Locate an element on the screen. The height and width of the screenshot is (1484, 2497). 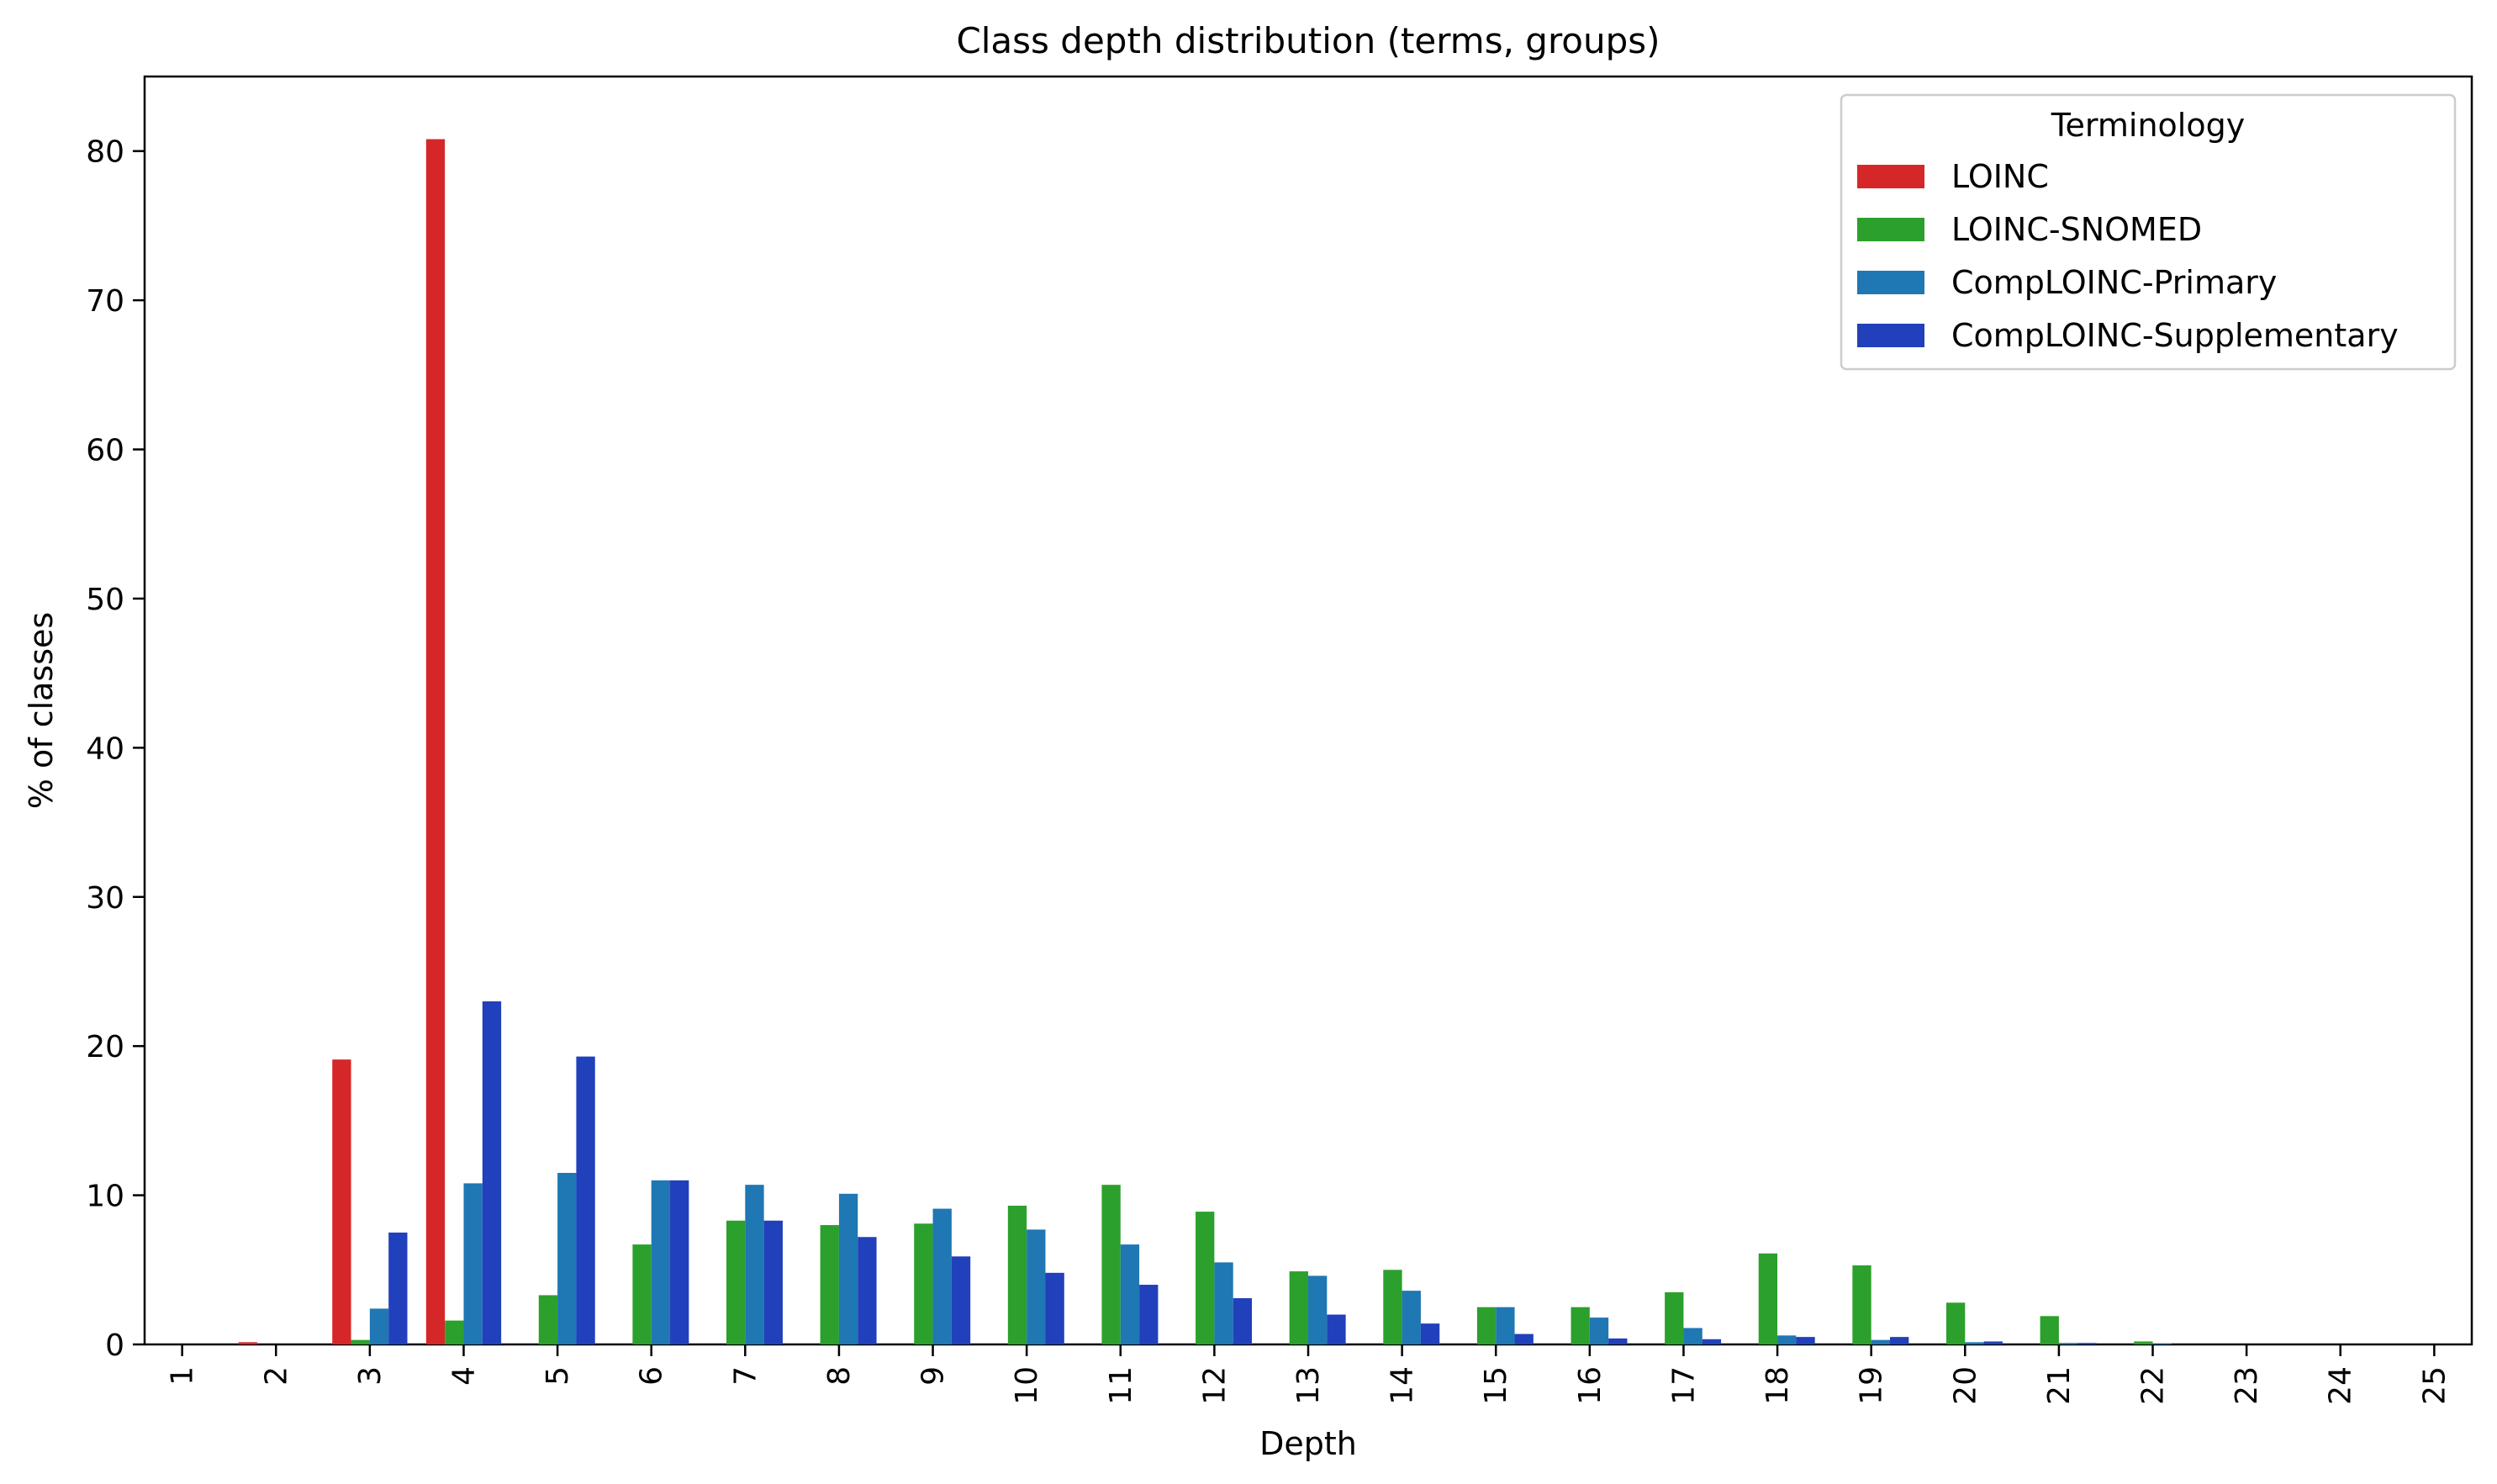
x-tick-label: 14 is located at coordinates (1403, 1385).